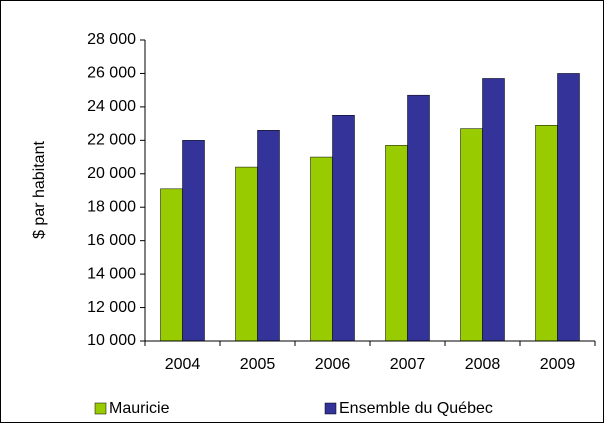  What do you see at coordinates (111, 140) in the screenshot?
I see `y-tick-label: 22 000` at bounding box center [111, 140].